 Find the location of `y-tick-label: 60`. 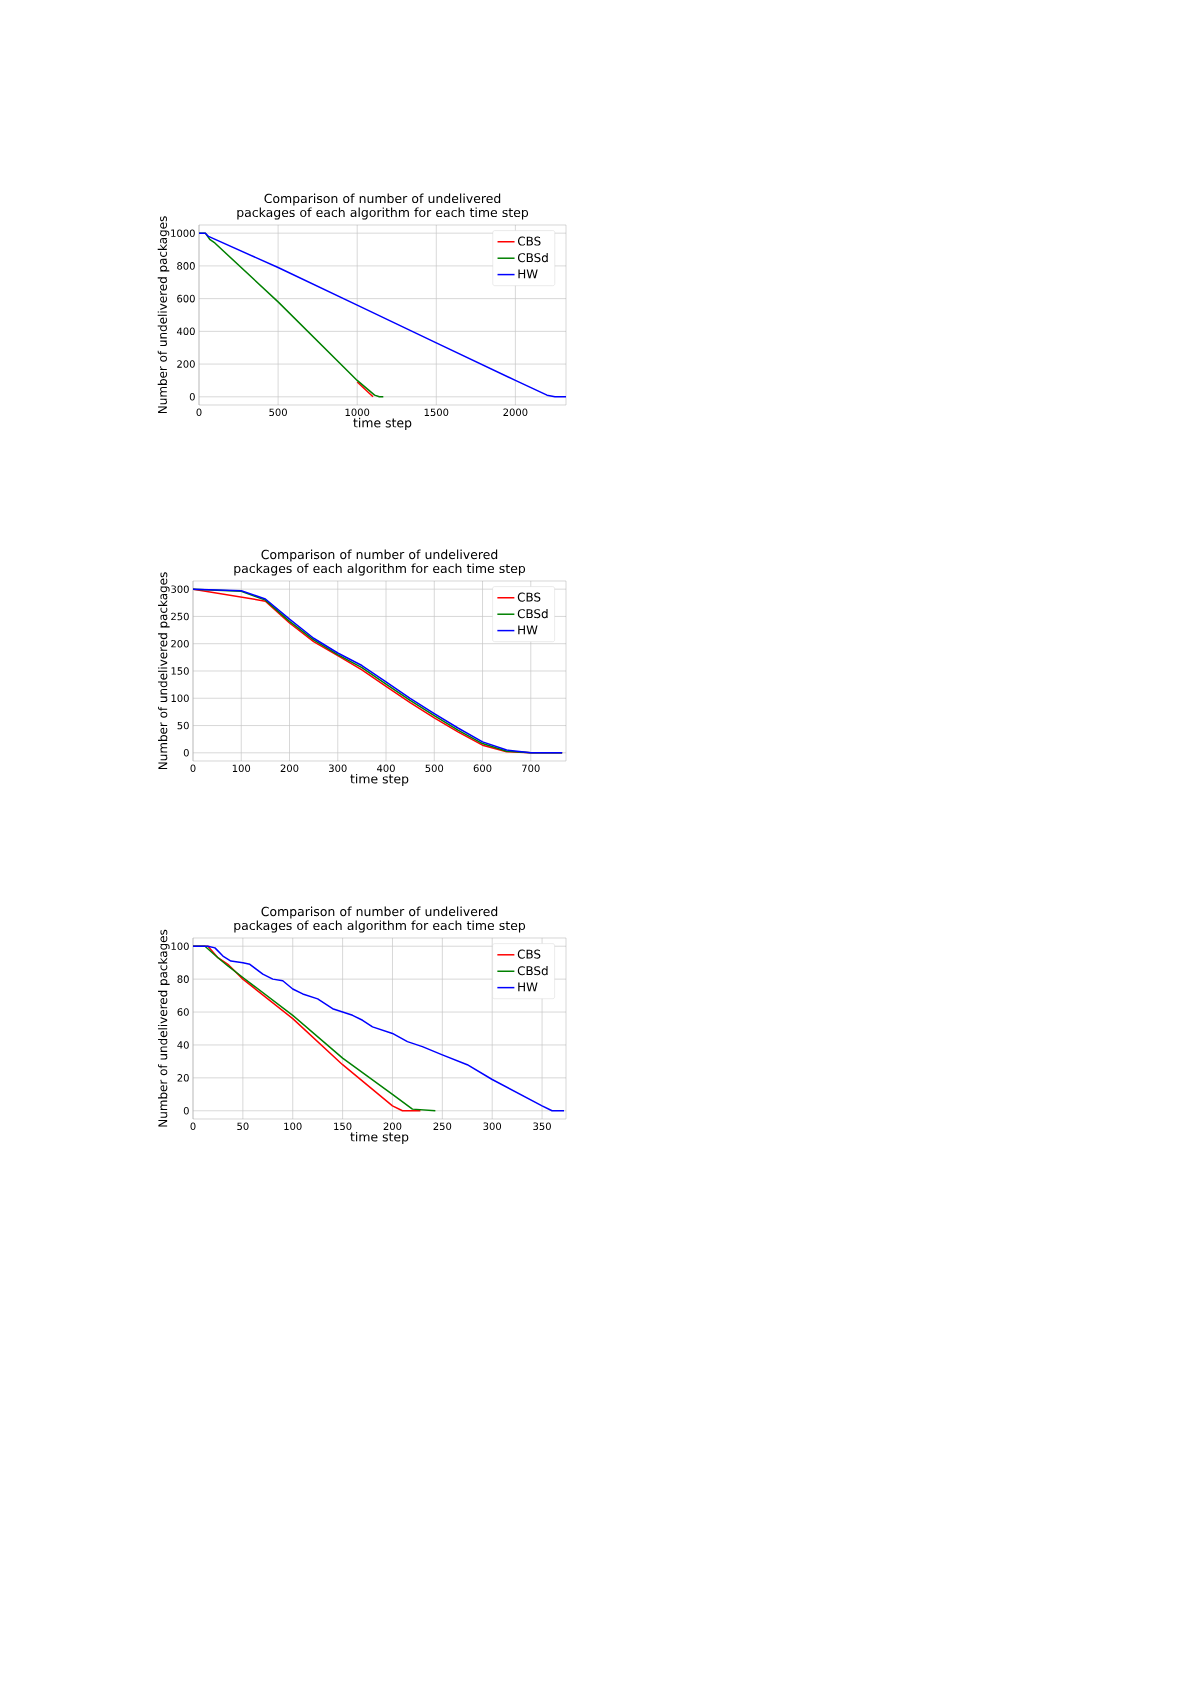

y-tick-label: 60 is located at coordinates (183, 1012).